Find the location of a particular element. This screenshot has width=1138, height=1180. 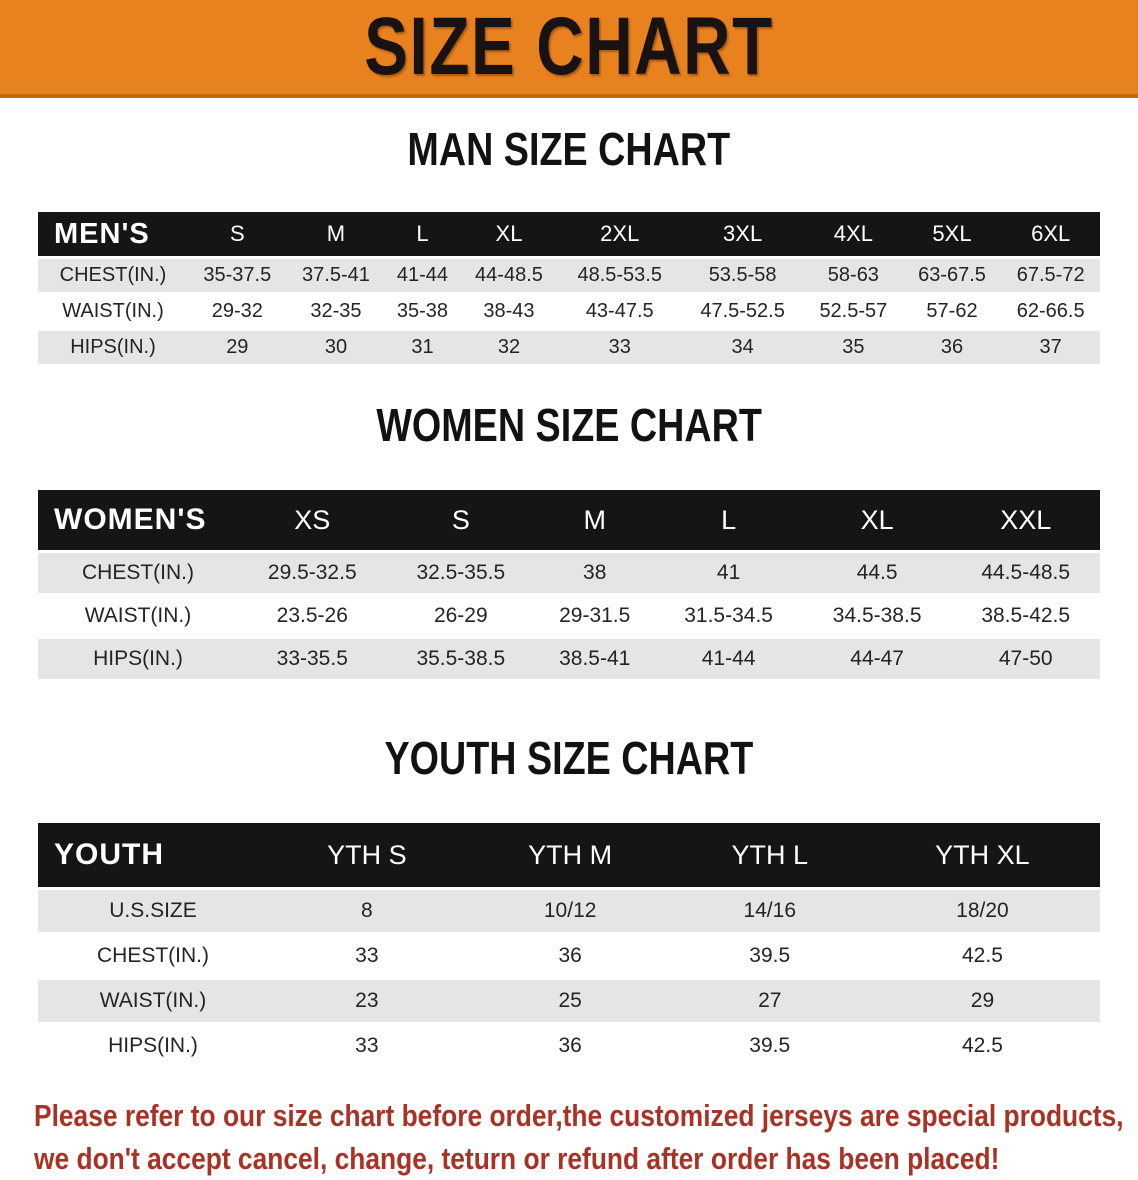

size-value: 63-67.5 is located at coordinates (952, 275).